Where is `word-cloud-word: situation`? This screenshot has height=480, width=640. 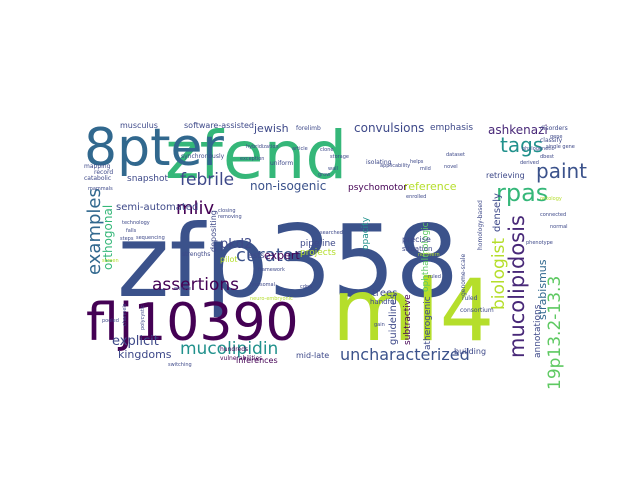 word-cloud-word: situation is located at coordinates (417, 249).